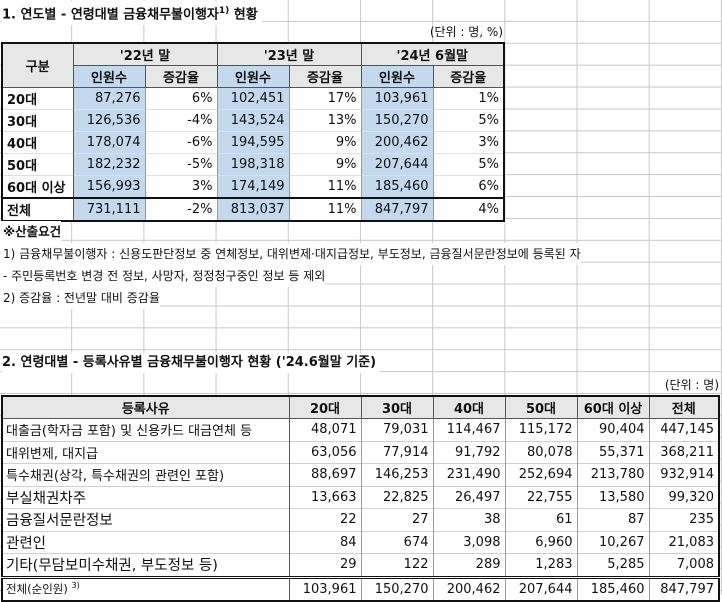  What do you see at coordinates (37, 97) in the screenshot?
I see `row-label: 20대` at bounding box center [37, 97].